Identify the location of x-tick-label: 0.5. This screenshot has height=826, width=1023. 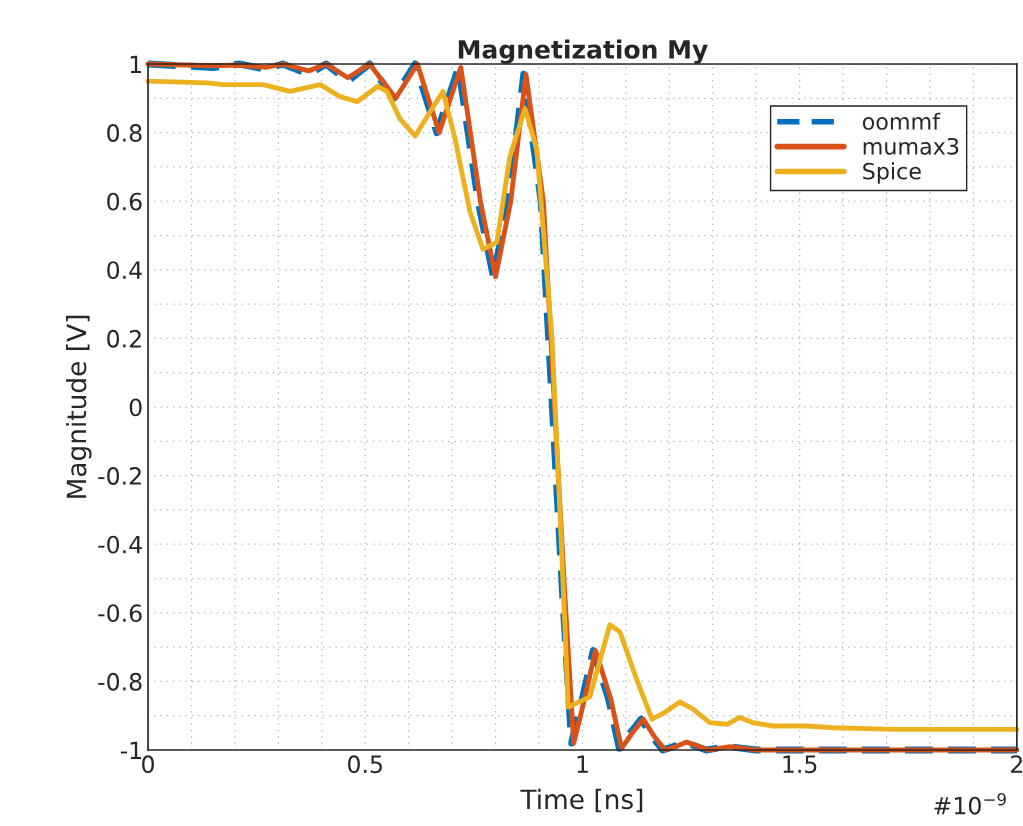
(365, 764).